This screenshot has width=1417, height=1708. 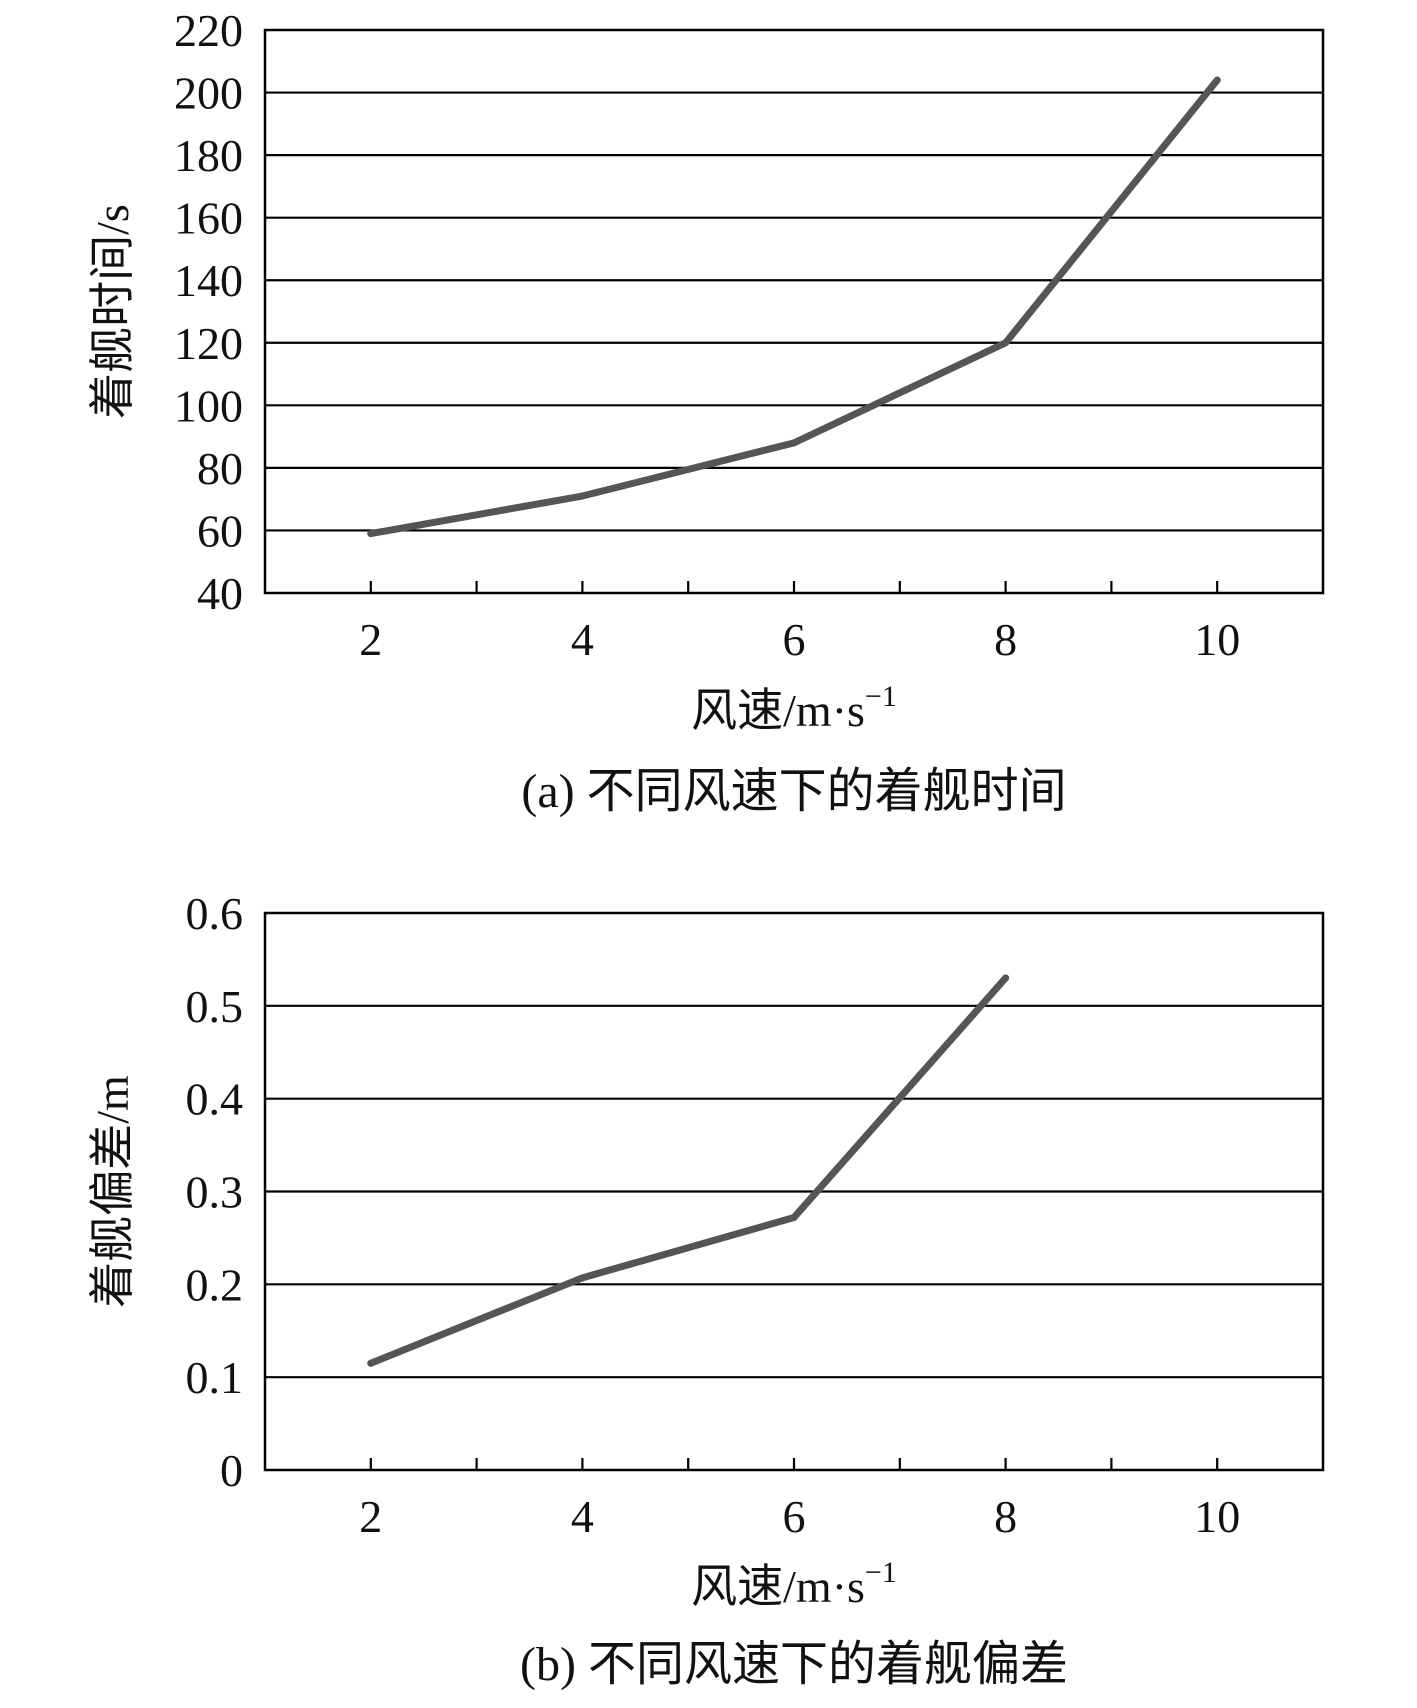 What do you see at coordinates (688, 1170) in the screenshot?
I see `series-line` at bounding box center [688, 1170].